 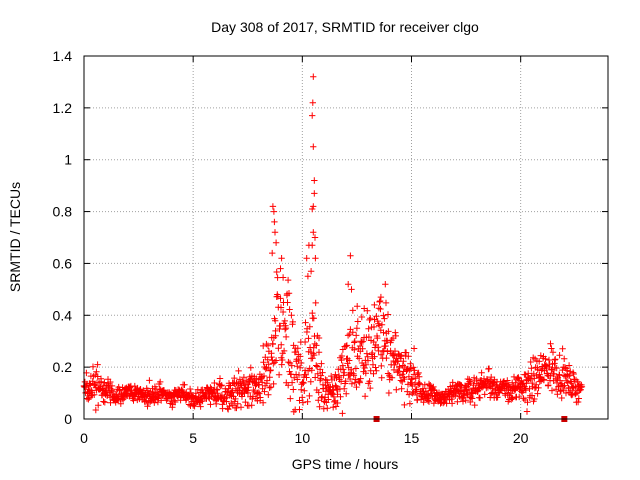 What do you see at coordinates (345, 464) in the screenshot?
I see `x-axis-label: GPS time / hours` at bounding box center [345, 464].